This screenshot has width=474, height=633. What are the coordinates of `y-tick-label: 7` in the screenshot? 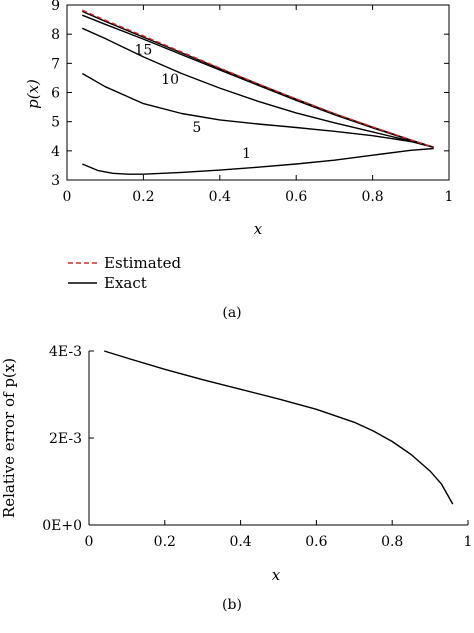 It's located at (55, 64).